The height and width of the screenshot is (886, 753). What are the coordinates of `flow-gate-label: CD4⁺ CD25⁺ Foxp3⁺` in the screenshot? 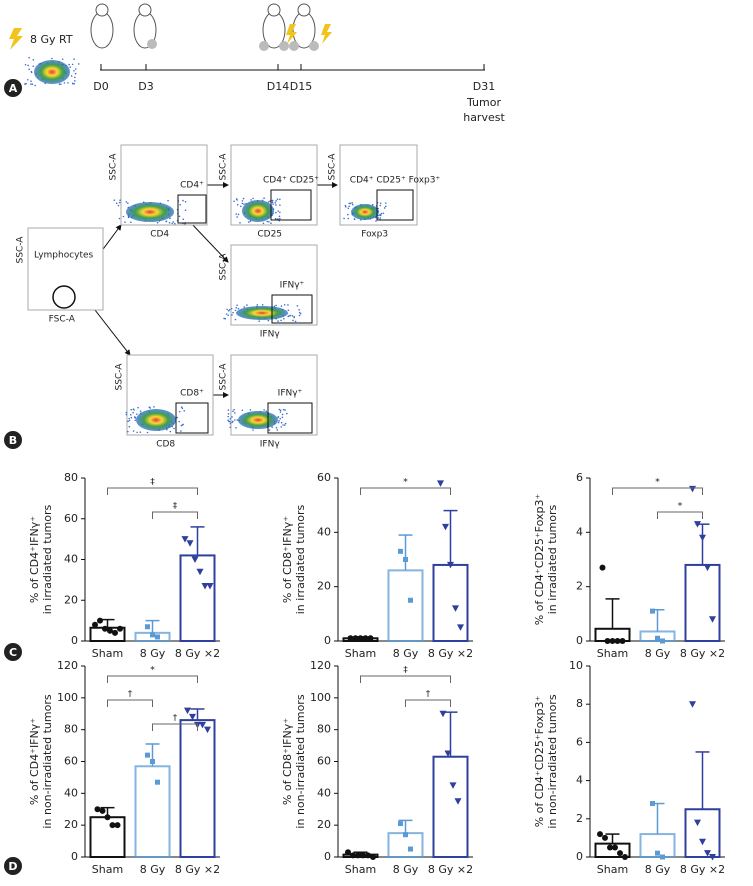 It's located at (395, 181).